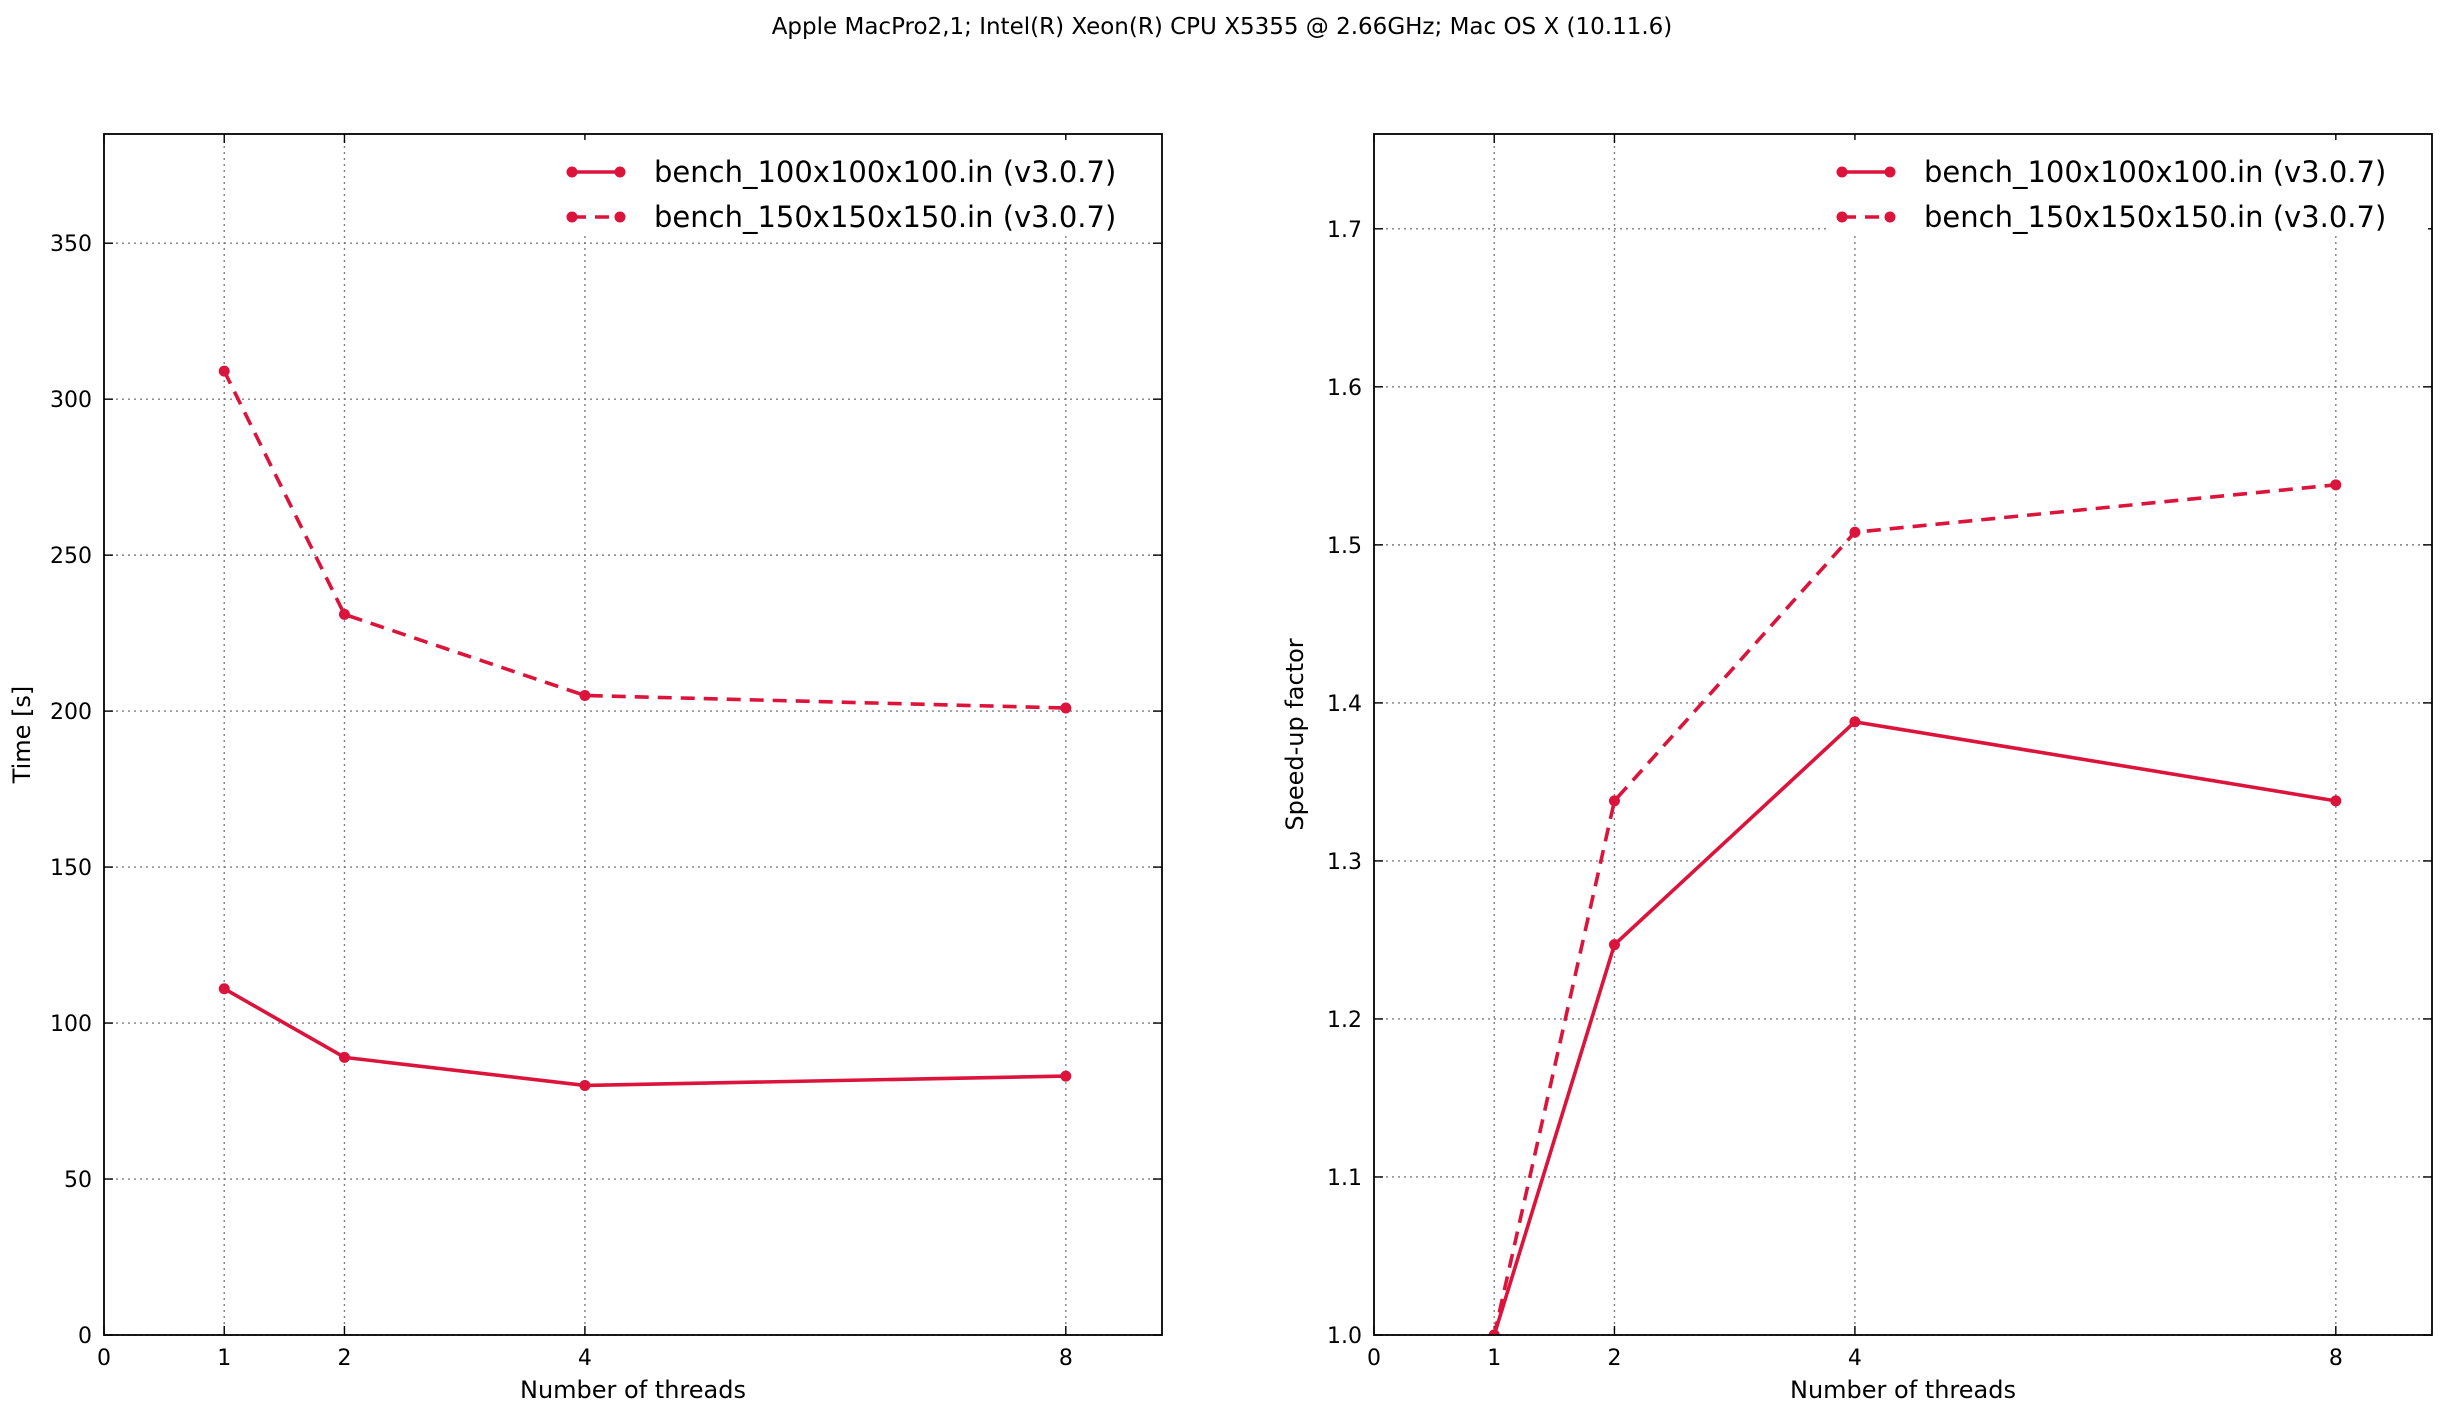  I want to click on y-tick-label: 1.6, so click(1344, 388).